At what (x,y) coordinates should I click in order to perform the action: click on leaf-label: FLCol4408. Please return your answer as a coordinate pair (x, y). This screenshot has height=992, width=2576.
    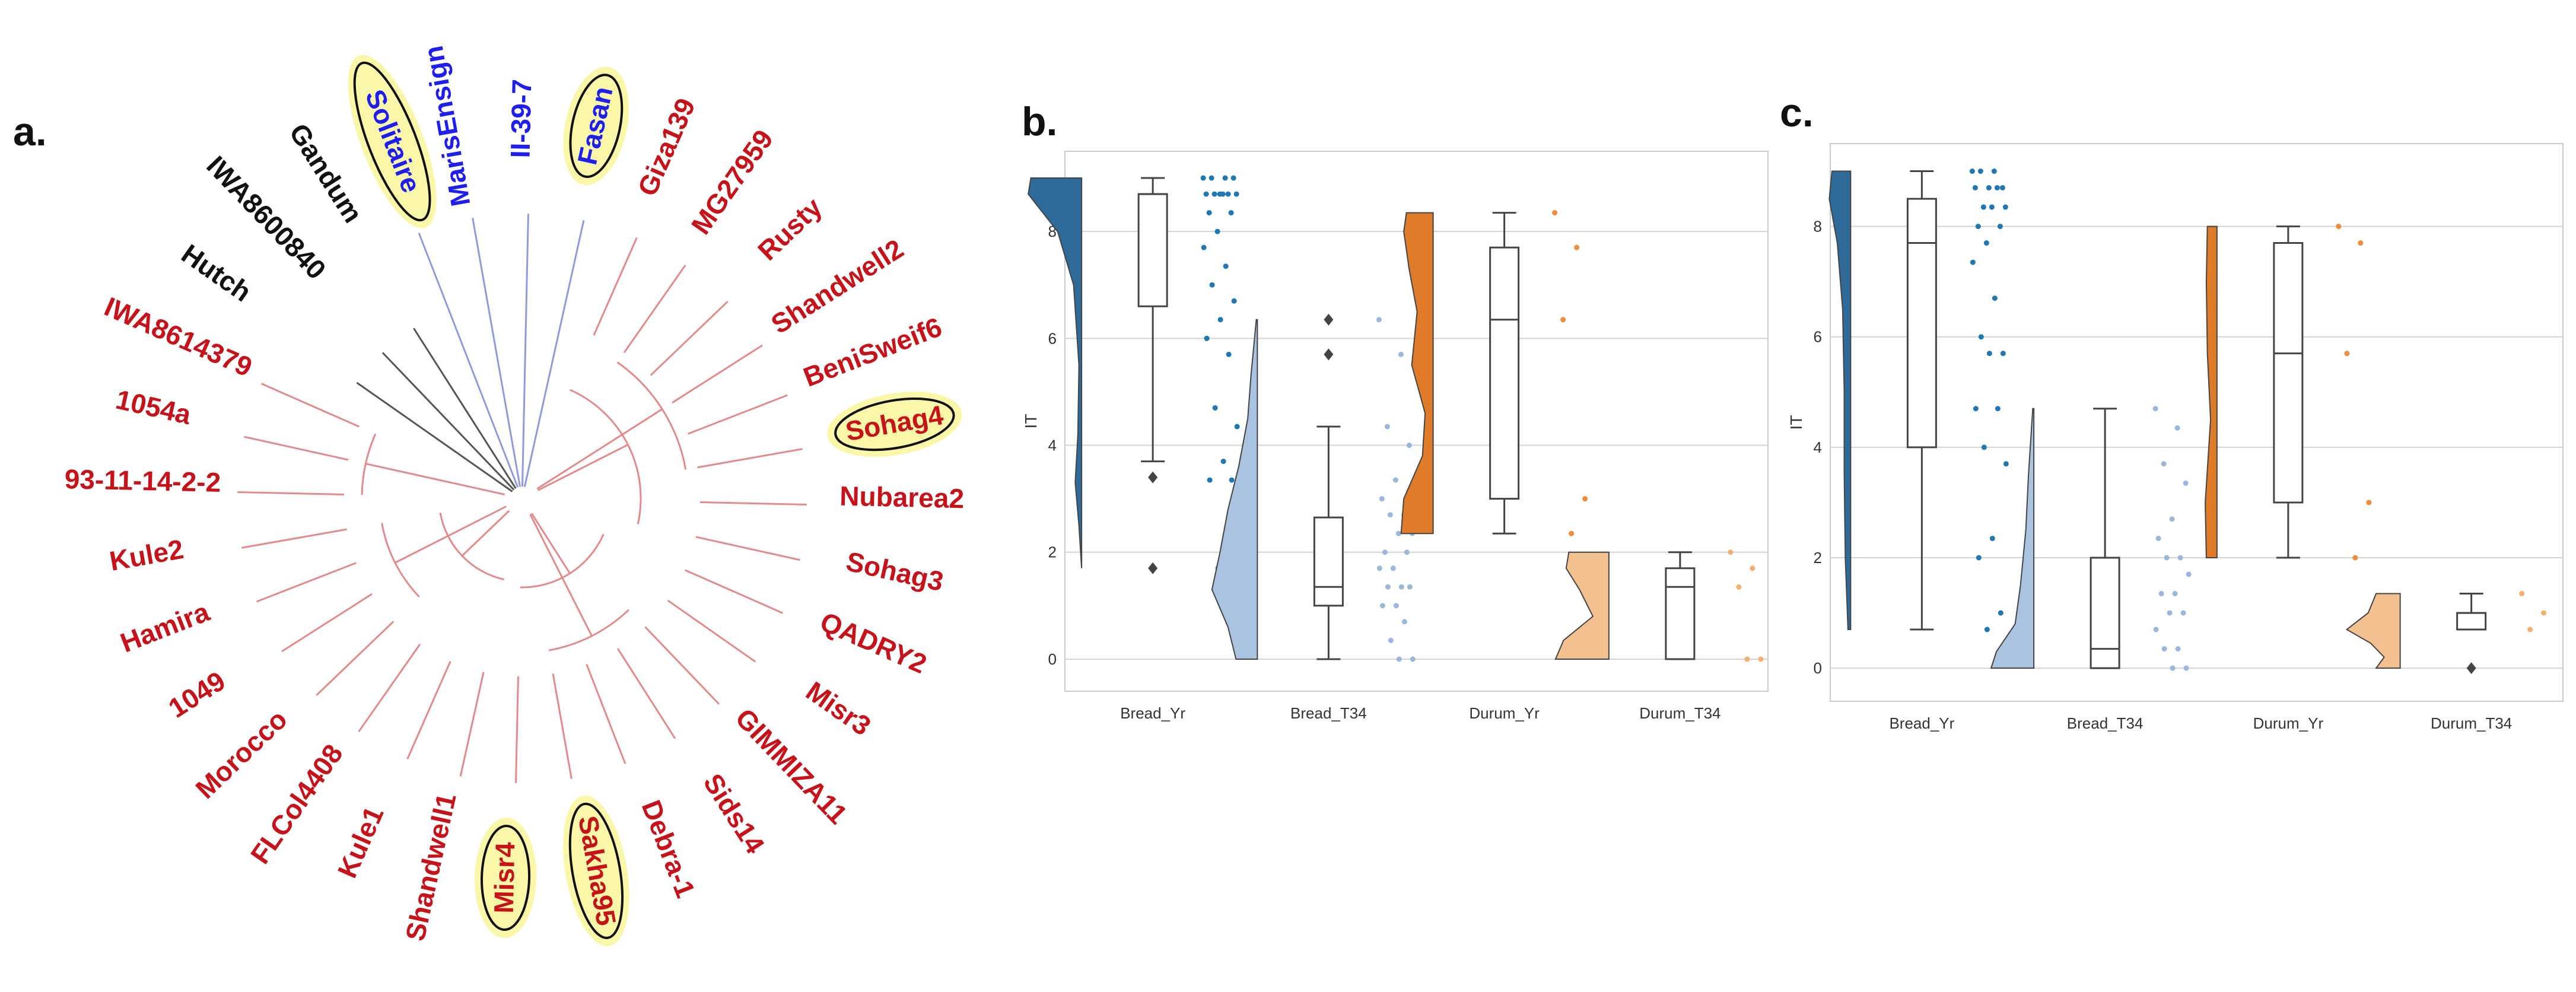
    Looking at the image, I should click on (296, 804).